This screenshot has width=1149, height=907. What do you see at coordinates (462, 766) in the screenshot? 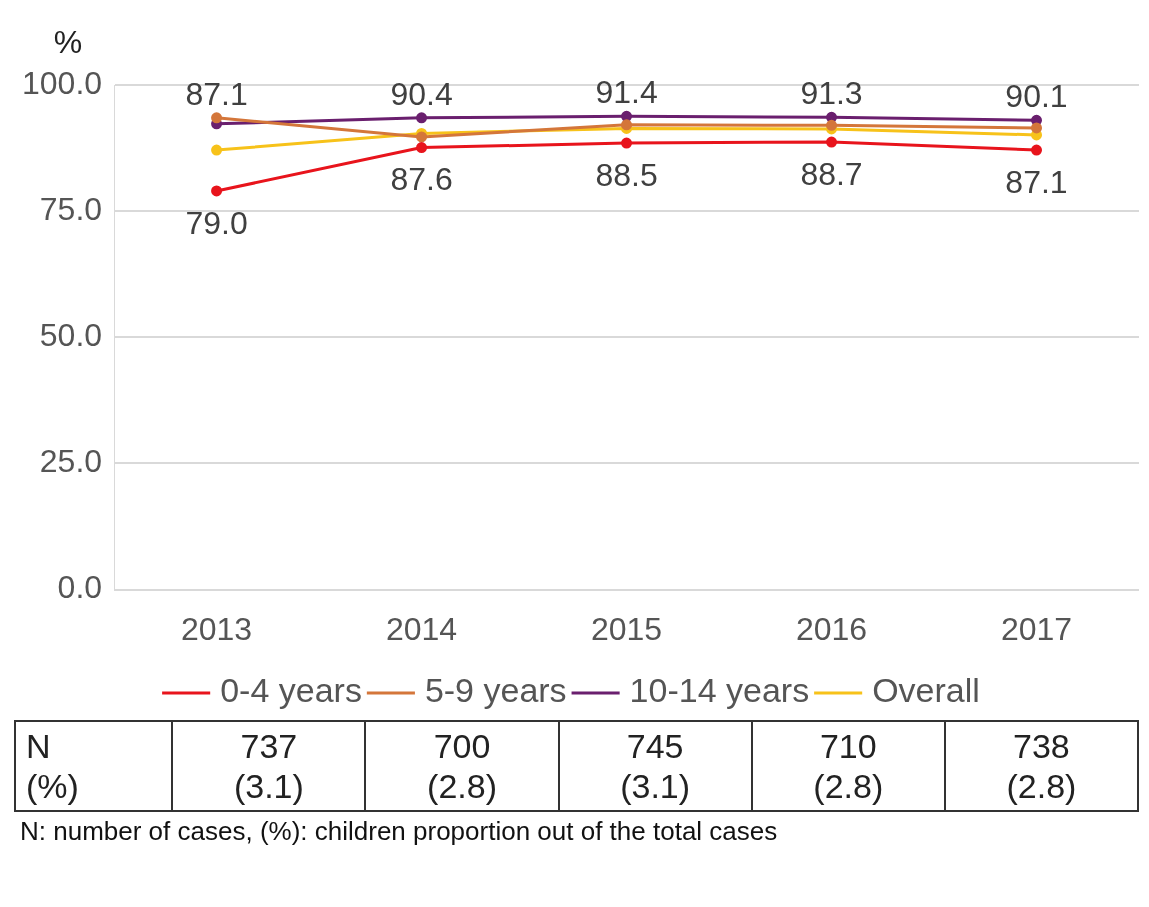
I see `text: 700 (2.8)` at bounding box center [462, 766].